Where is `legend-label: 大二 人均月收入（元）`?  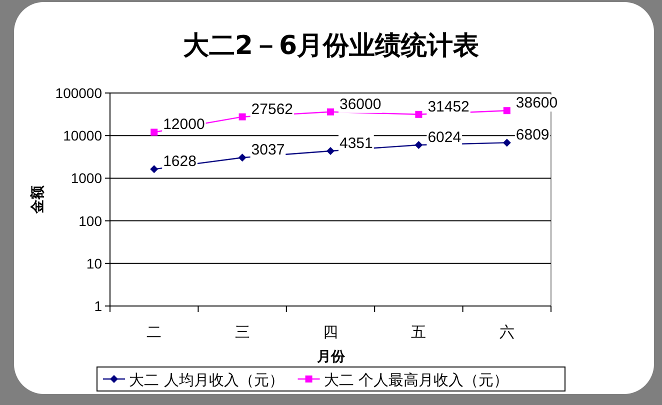
legend-label: 大二 人均月收入（元） is located at coordinates (206, 380).